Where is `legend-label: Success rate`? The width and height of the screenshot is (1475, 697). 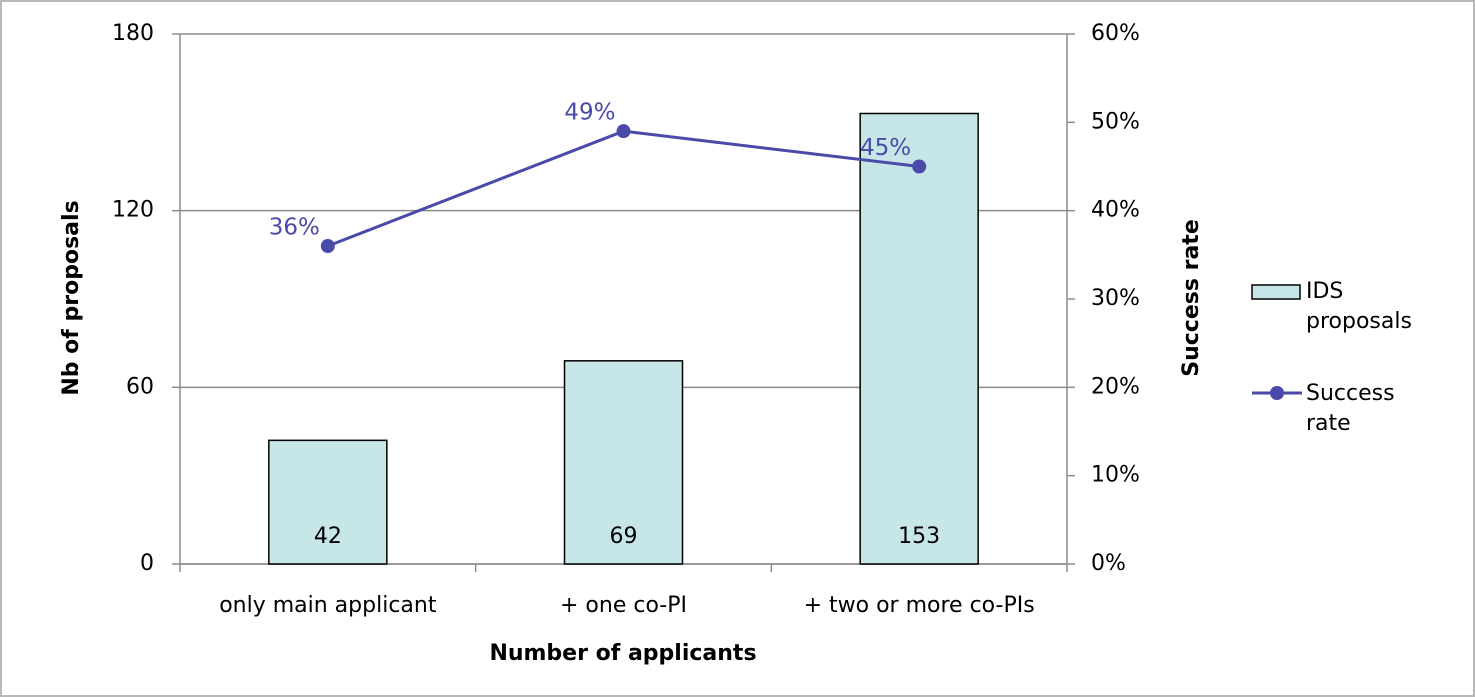 legend-label: Success rate is located at coordinates (1350, 408).